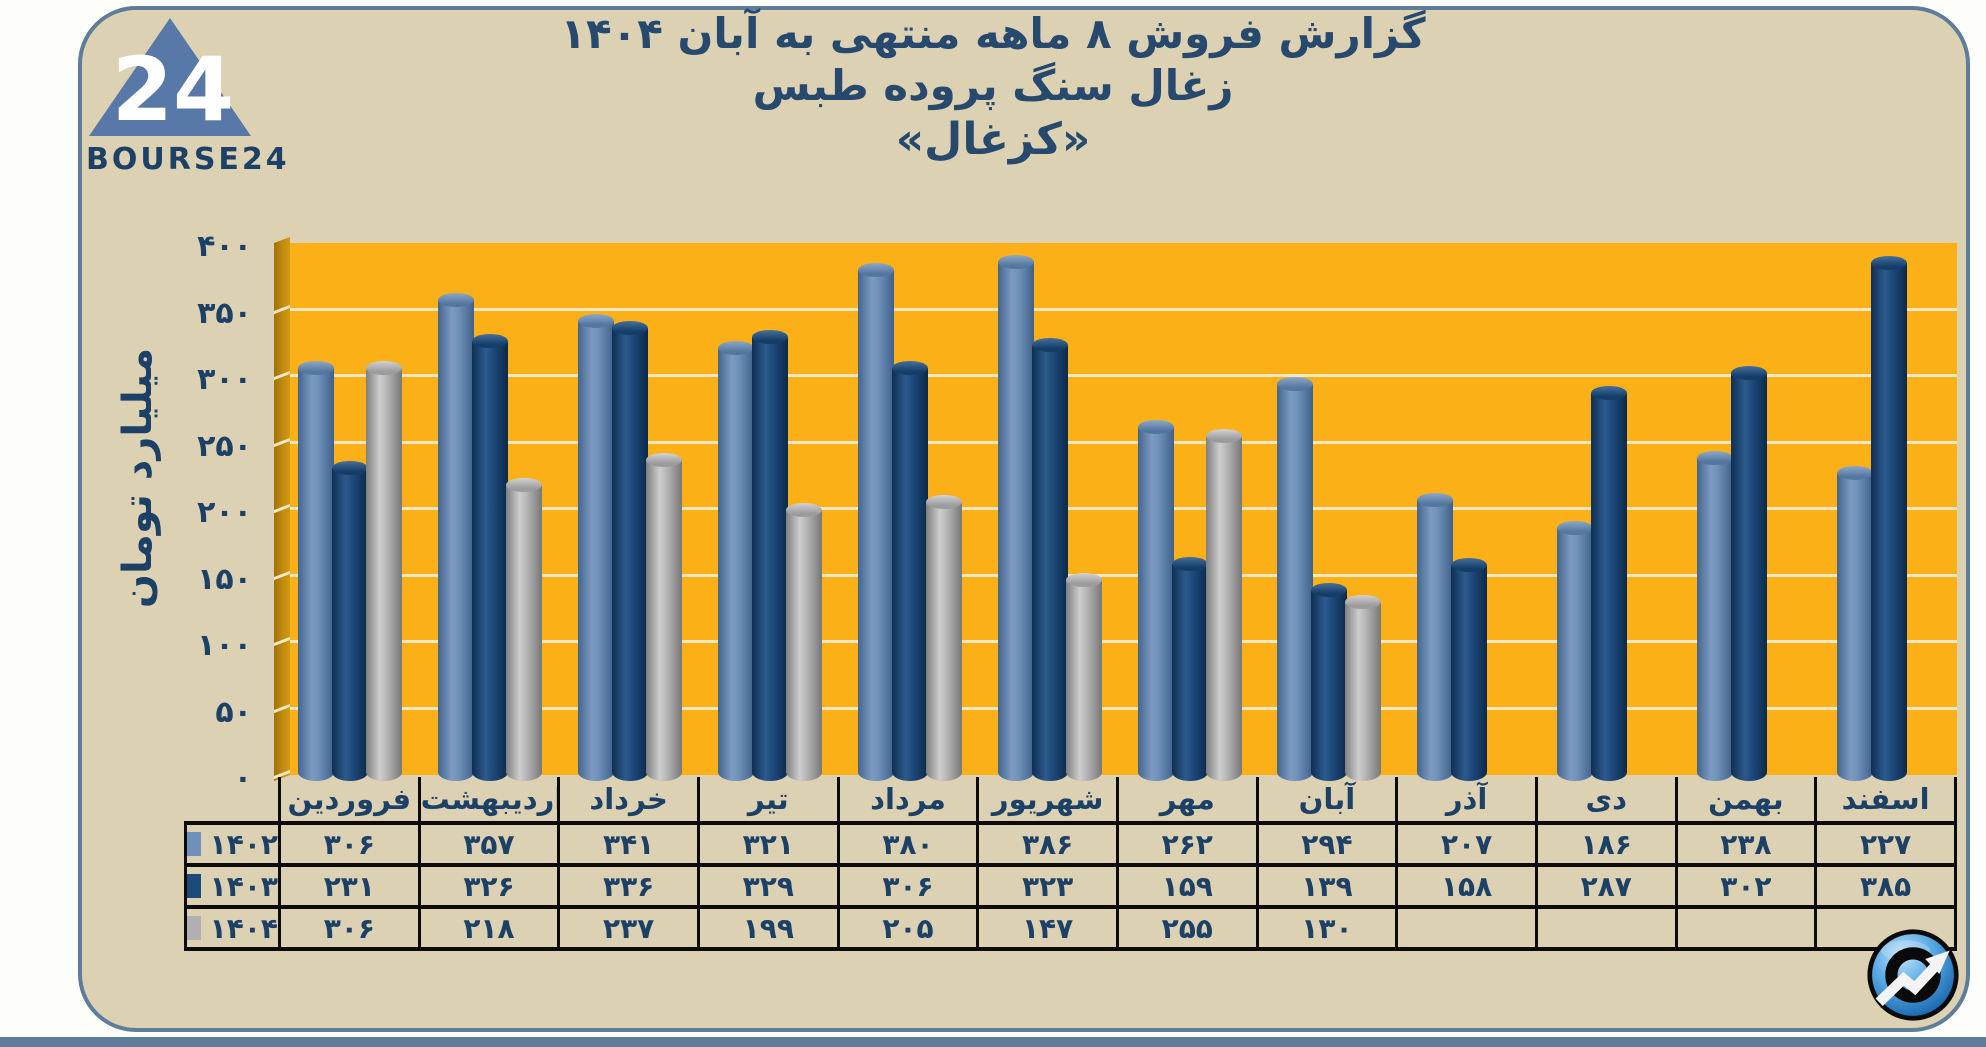 Image resolution: width=1986 pixels, height=1047 pixels. What do you see at coordinates (768, 886) in the screenshot?
I see `value-cell-۱۴۰۳-تیر: ۳۲۹` at bounding box center [768, 886].